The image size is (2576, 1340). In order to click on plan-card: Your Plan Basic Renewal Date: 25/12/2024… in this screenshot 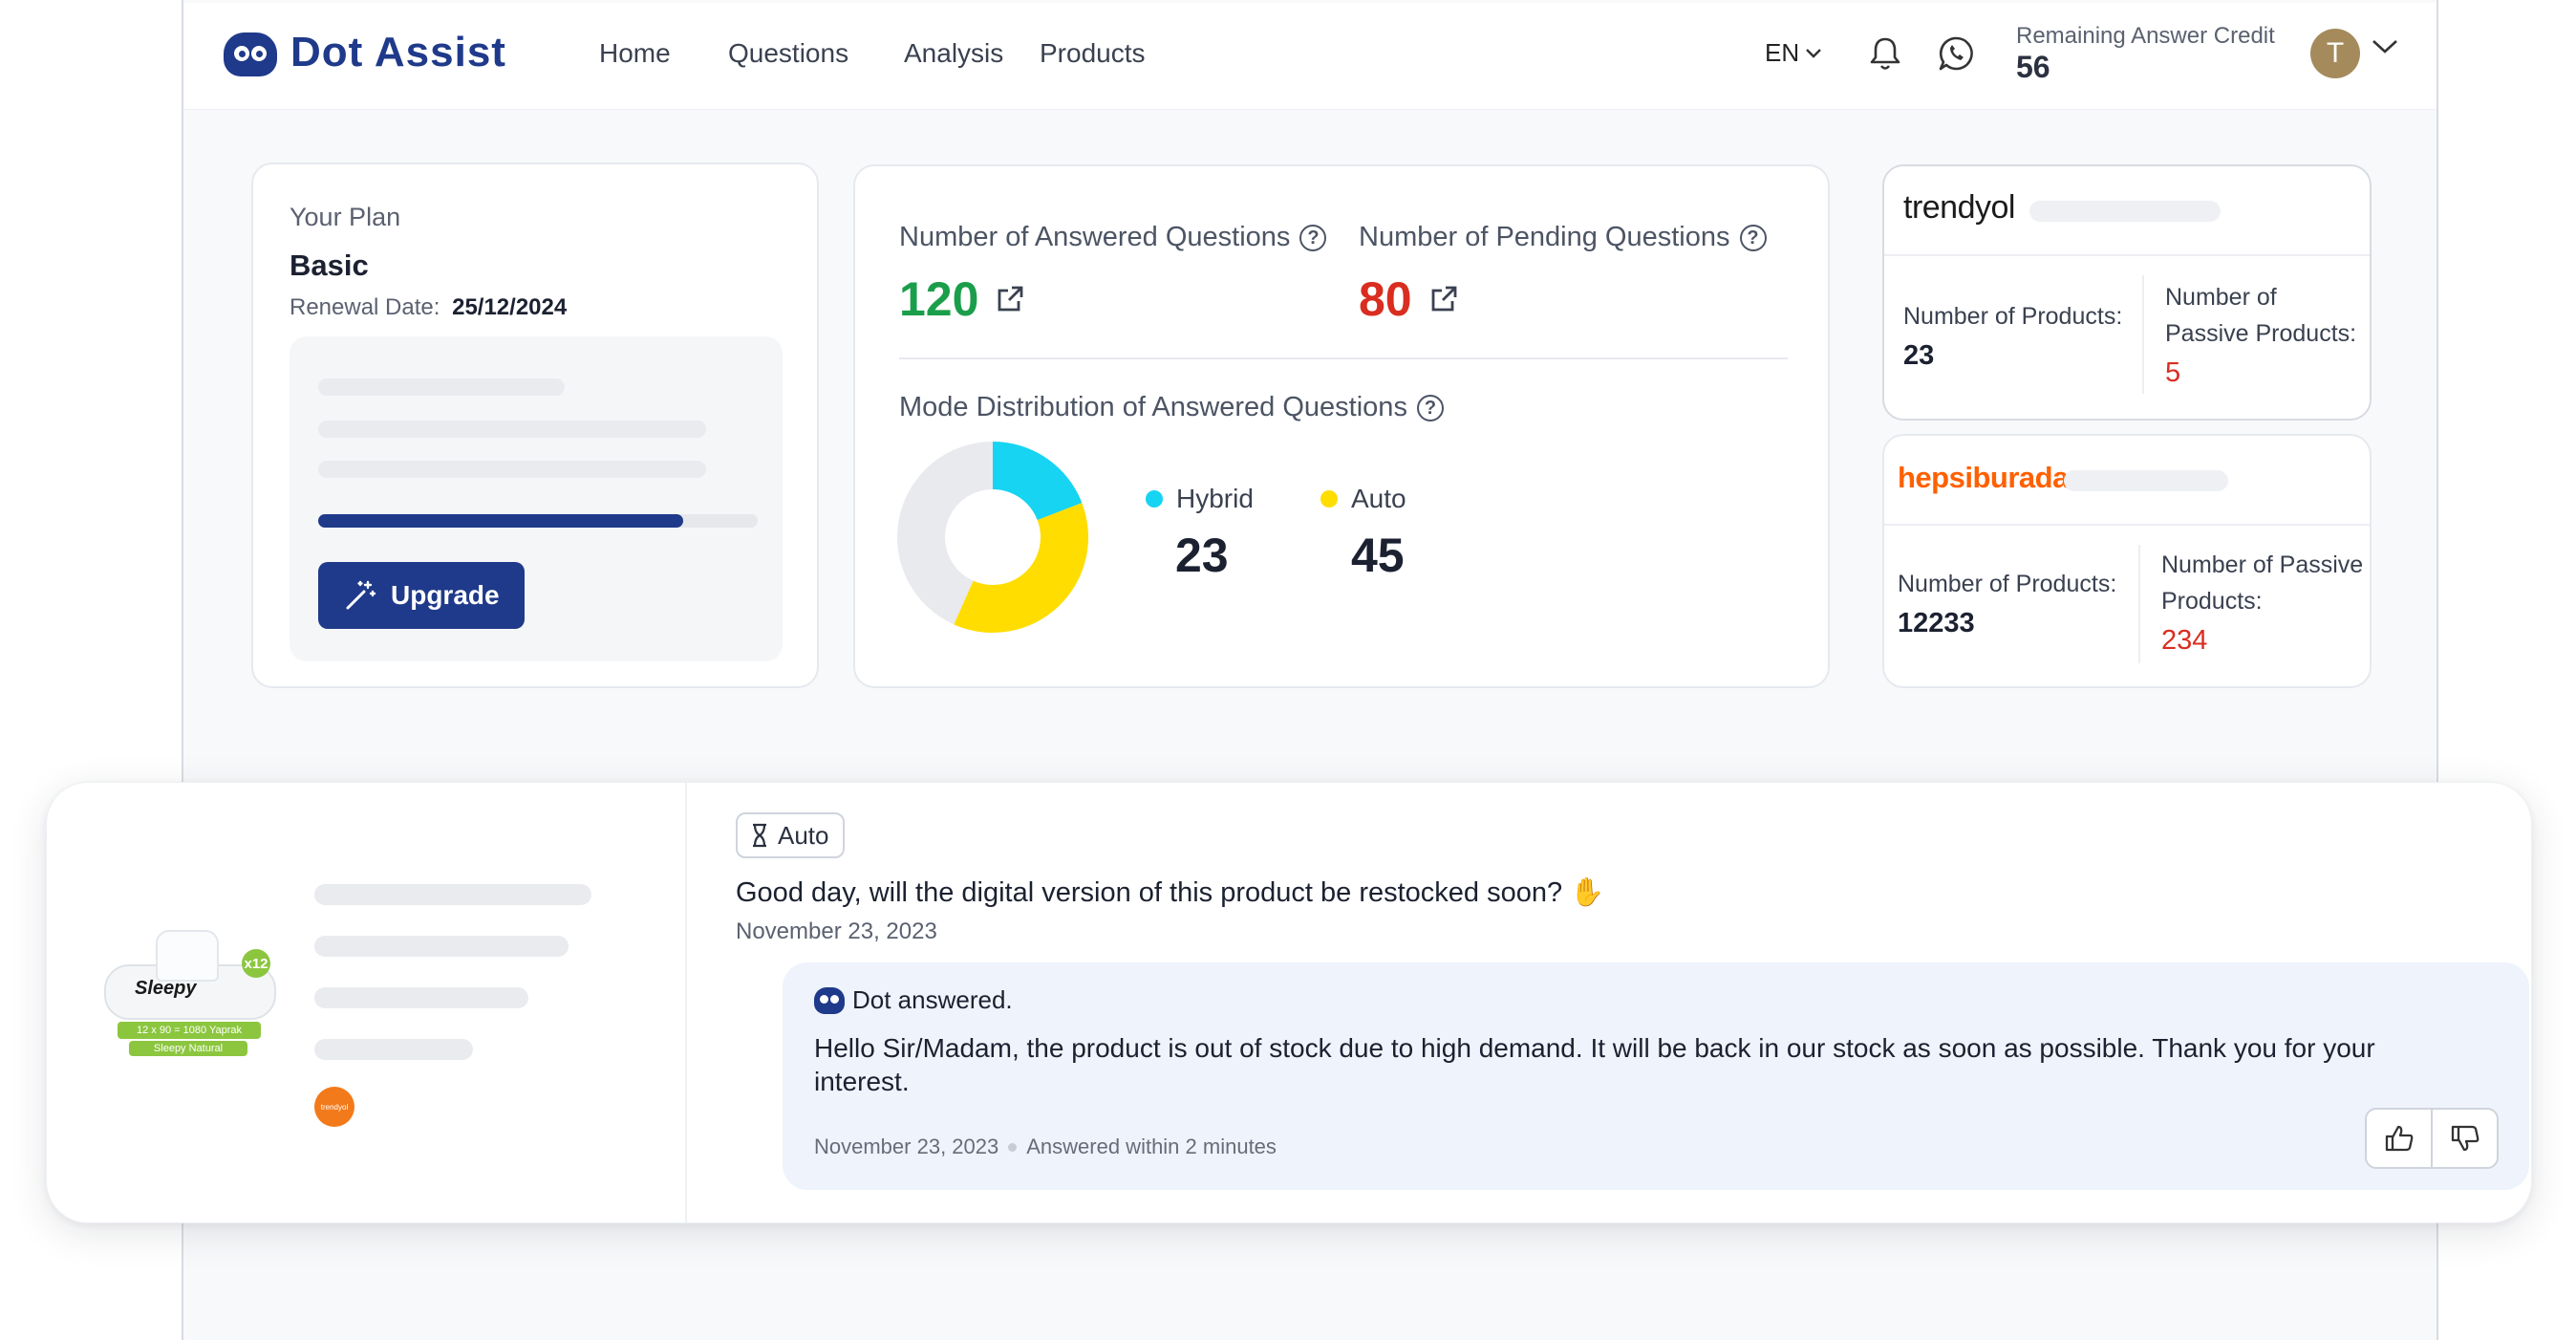, I will do `click(535, 425)`.